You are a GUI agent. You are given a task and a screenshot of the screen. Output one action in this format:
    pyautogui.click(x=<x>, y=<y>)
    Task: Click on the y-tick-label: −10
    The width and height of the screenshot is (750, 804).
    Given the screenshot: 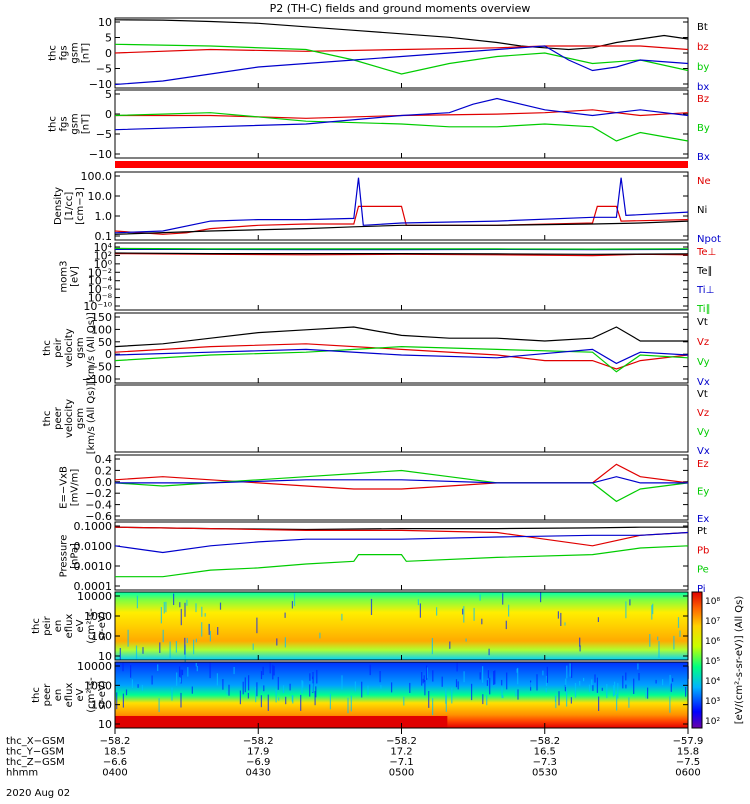 What is the action you would take?
    pyautogui.click(x=100, y=154)
    